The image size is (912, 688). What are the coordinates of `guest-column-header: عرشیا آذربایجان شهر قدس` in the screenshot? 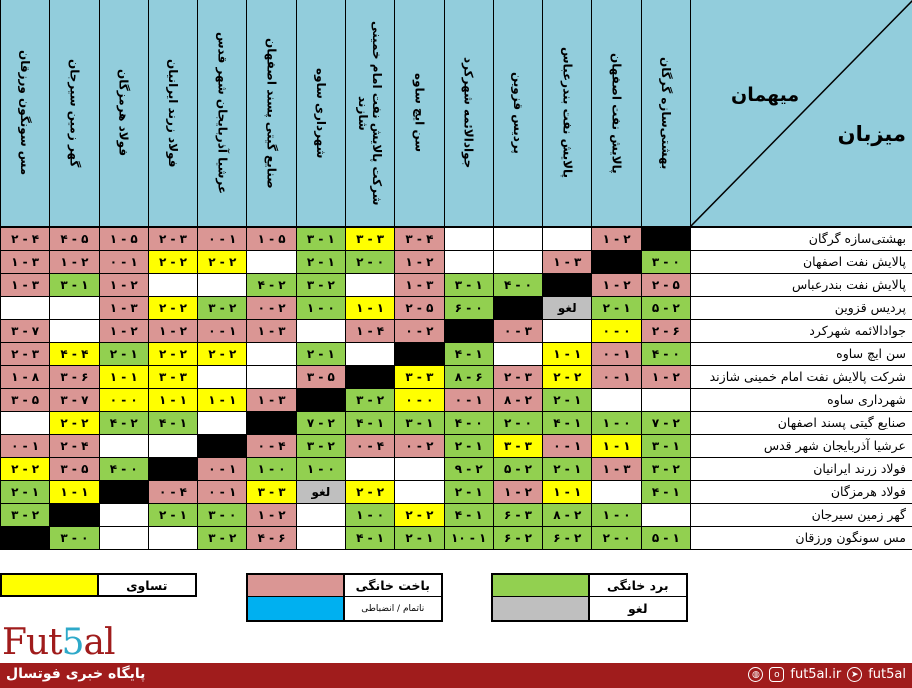 It's located at (221, 113).